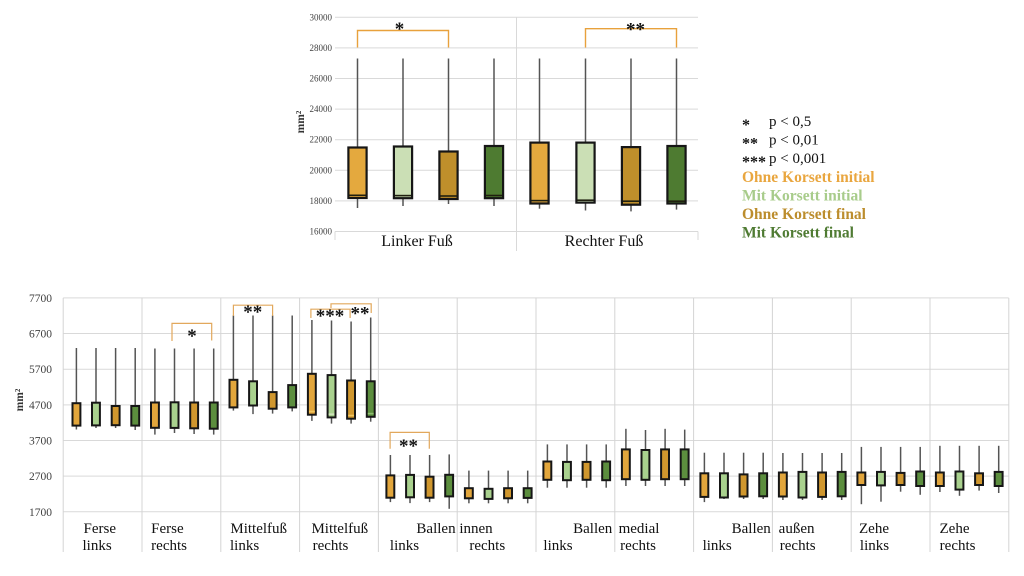  Describe the element at coordinates (40, 370) in the screenshot. I see `svg-text: 5700` at that location.